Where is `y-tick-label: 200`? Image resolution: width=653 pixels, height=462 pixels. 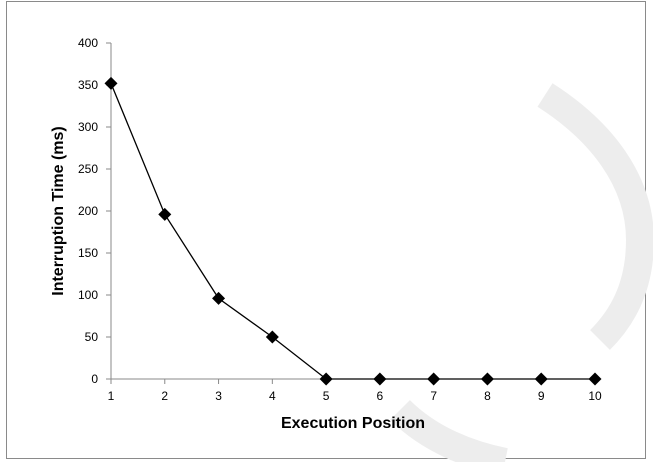
y-tick-label: 200 is located at coordinates (88, 211).